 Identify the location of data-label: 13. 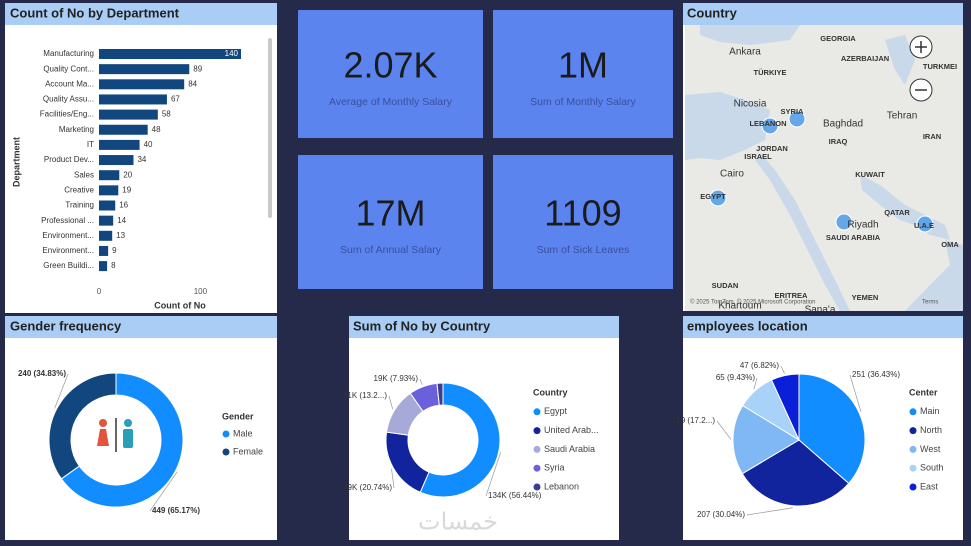
(120, 235).